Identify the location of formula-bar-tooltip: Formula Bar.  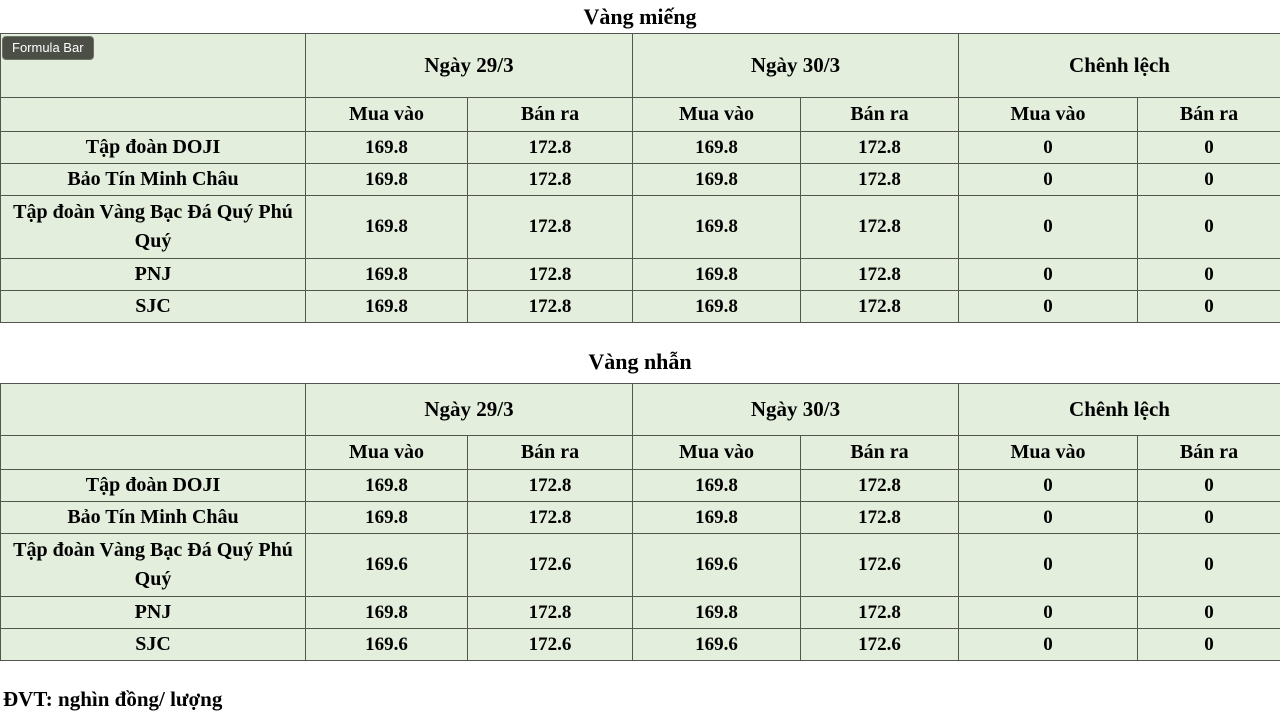
(48, 48).